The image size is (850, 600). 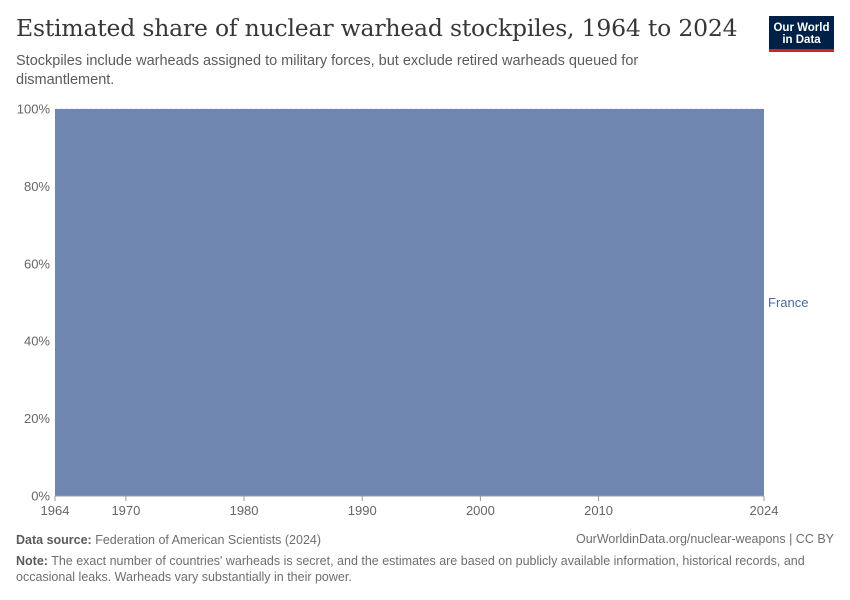 What do you see at coordinates (208, 540) in the screenshot?
I see `data-source-text: Federation of American Scientists (2024)` at bounding box center [208, 540].